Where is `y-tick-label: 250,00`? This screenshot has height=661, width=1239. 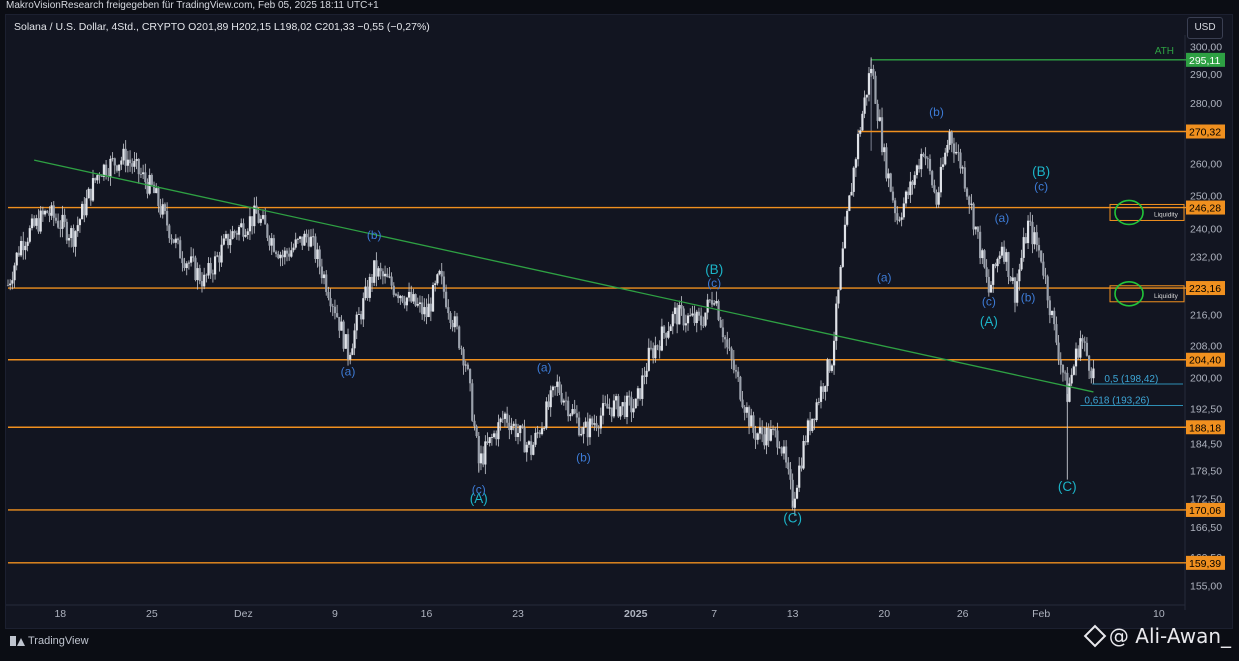
y-tick-label: 250,00 is located at coordinates (1206, 196).